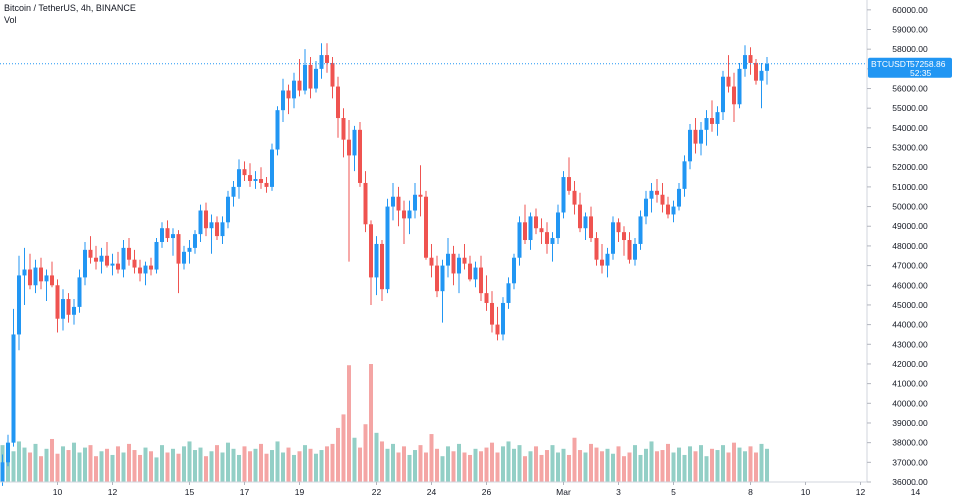 The image size is (953, 501). What do you see at coordinates (910, 167) in the screenshot?
I see `price-tick-label: 52000.00` at bounding box center [910, 167].